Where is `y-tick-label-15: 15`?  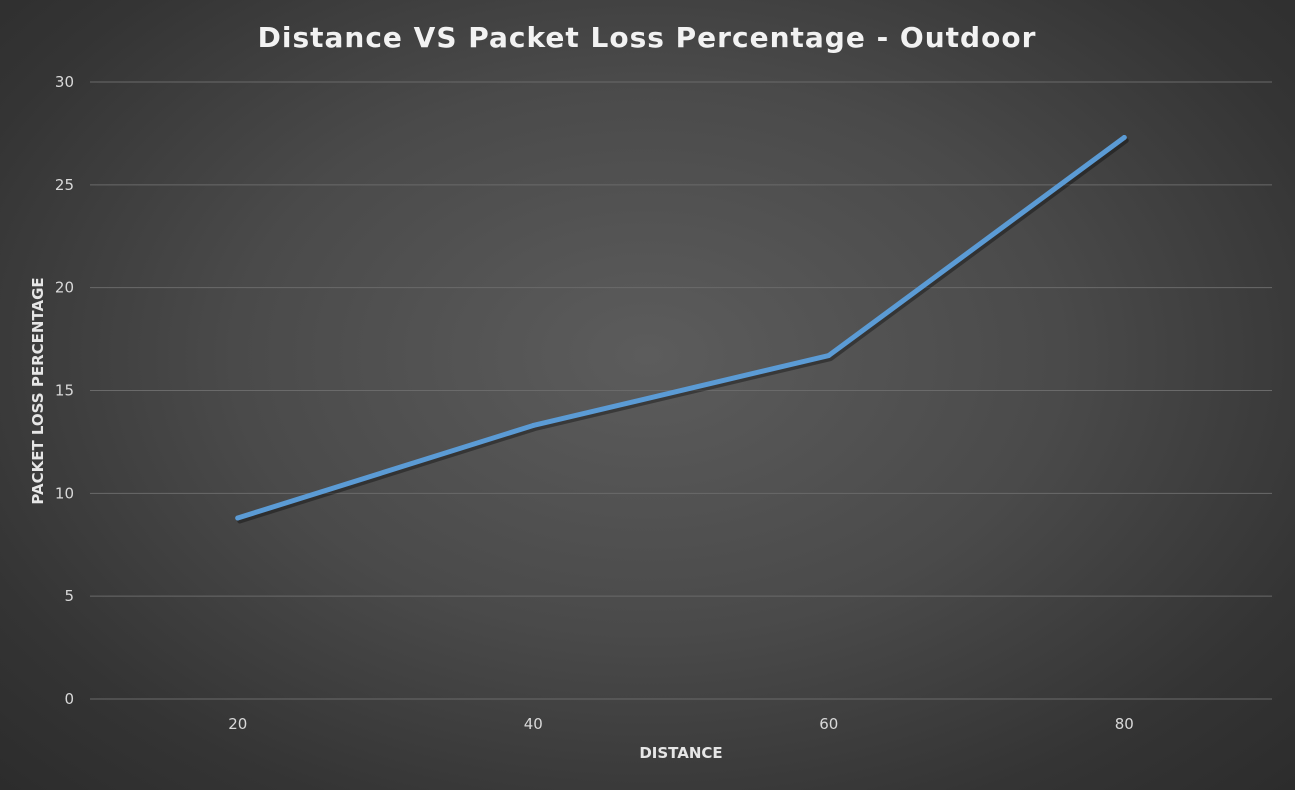 y-tick-label-15: 15 is located at coordinates (64, 391).